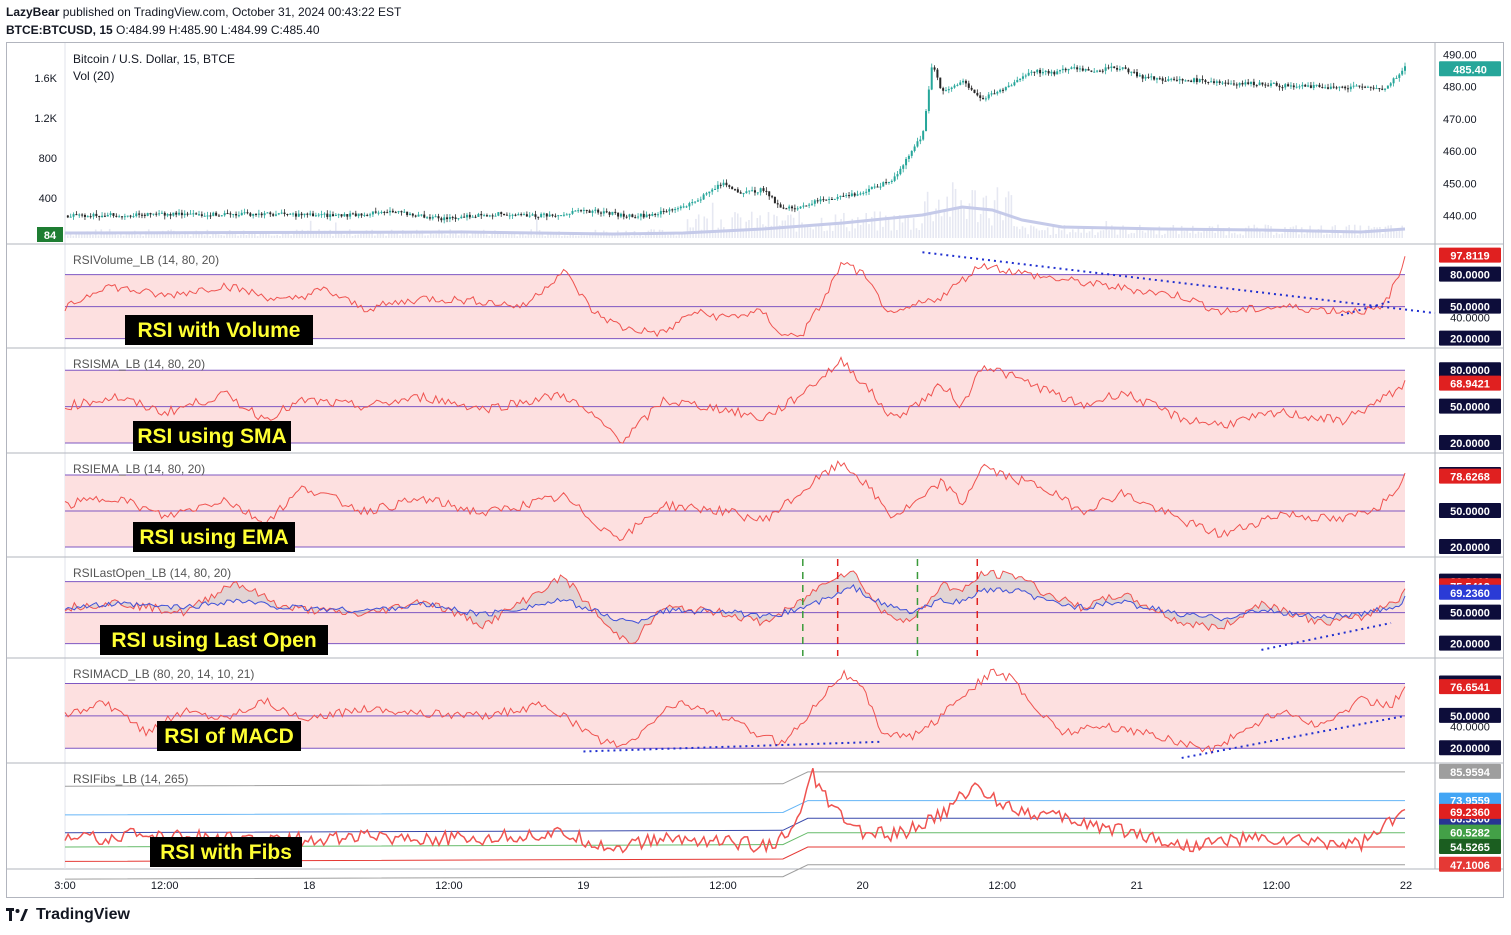 The height and width of the screenshot is (935, 1511). I want to click on rsi-axis-tick: 20.0000, so click(1470, 749).